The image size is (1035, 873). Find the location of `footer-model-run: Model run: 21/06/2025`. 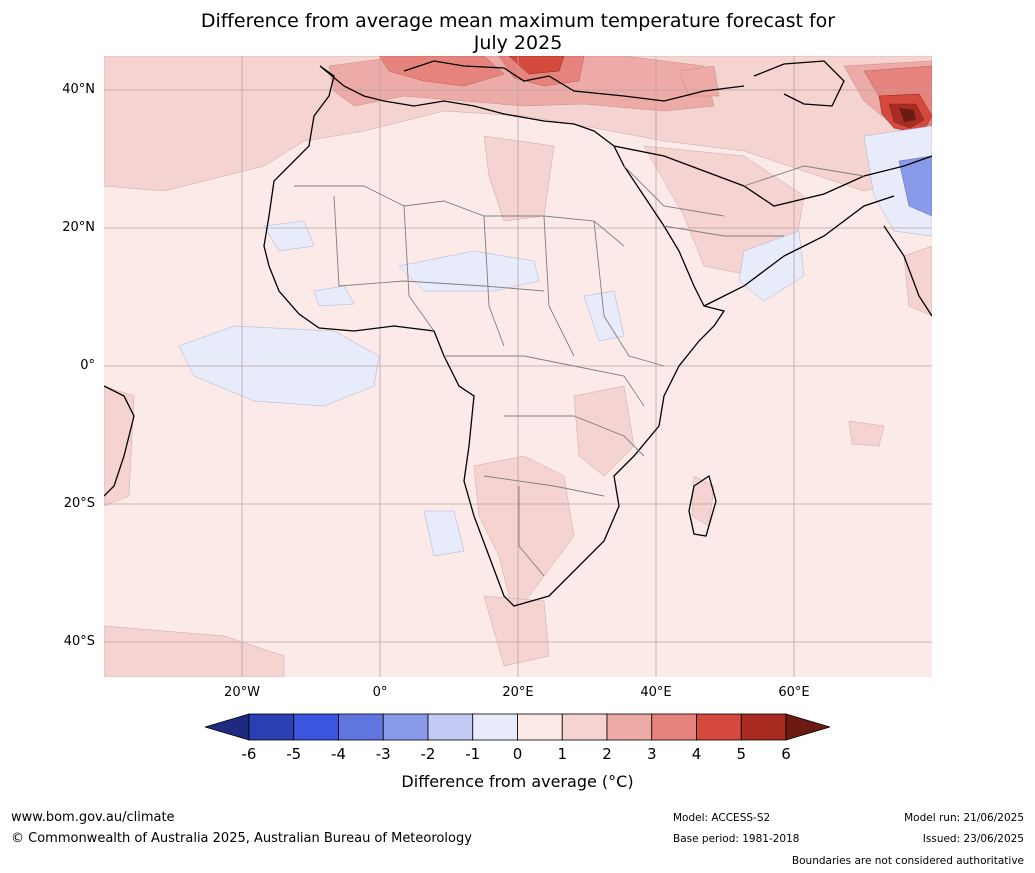

footer-model-run: Model run: 21/06/2025 is located at coordinates (964, 818).